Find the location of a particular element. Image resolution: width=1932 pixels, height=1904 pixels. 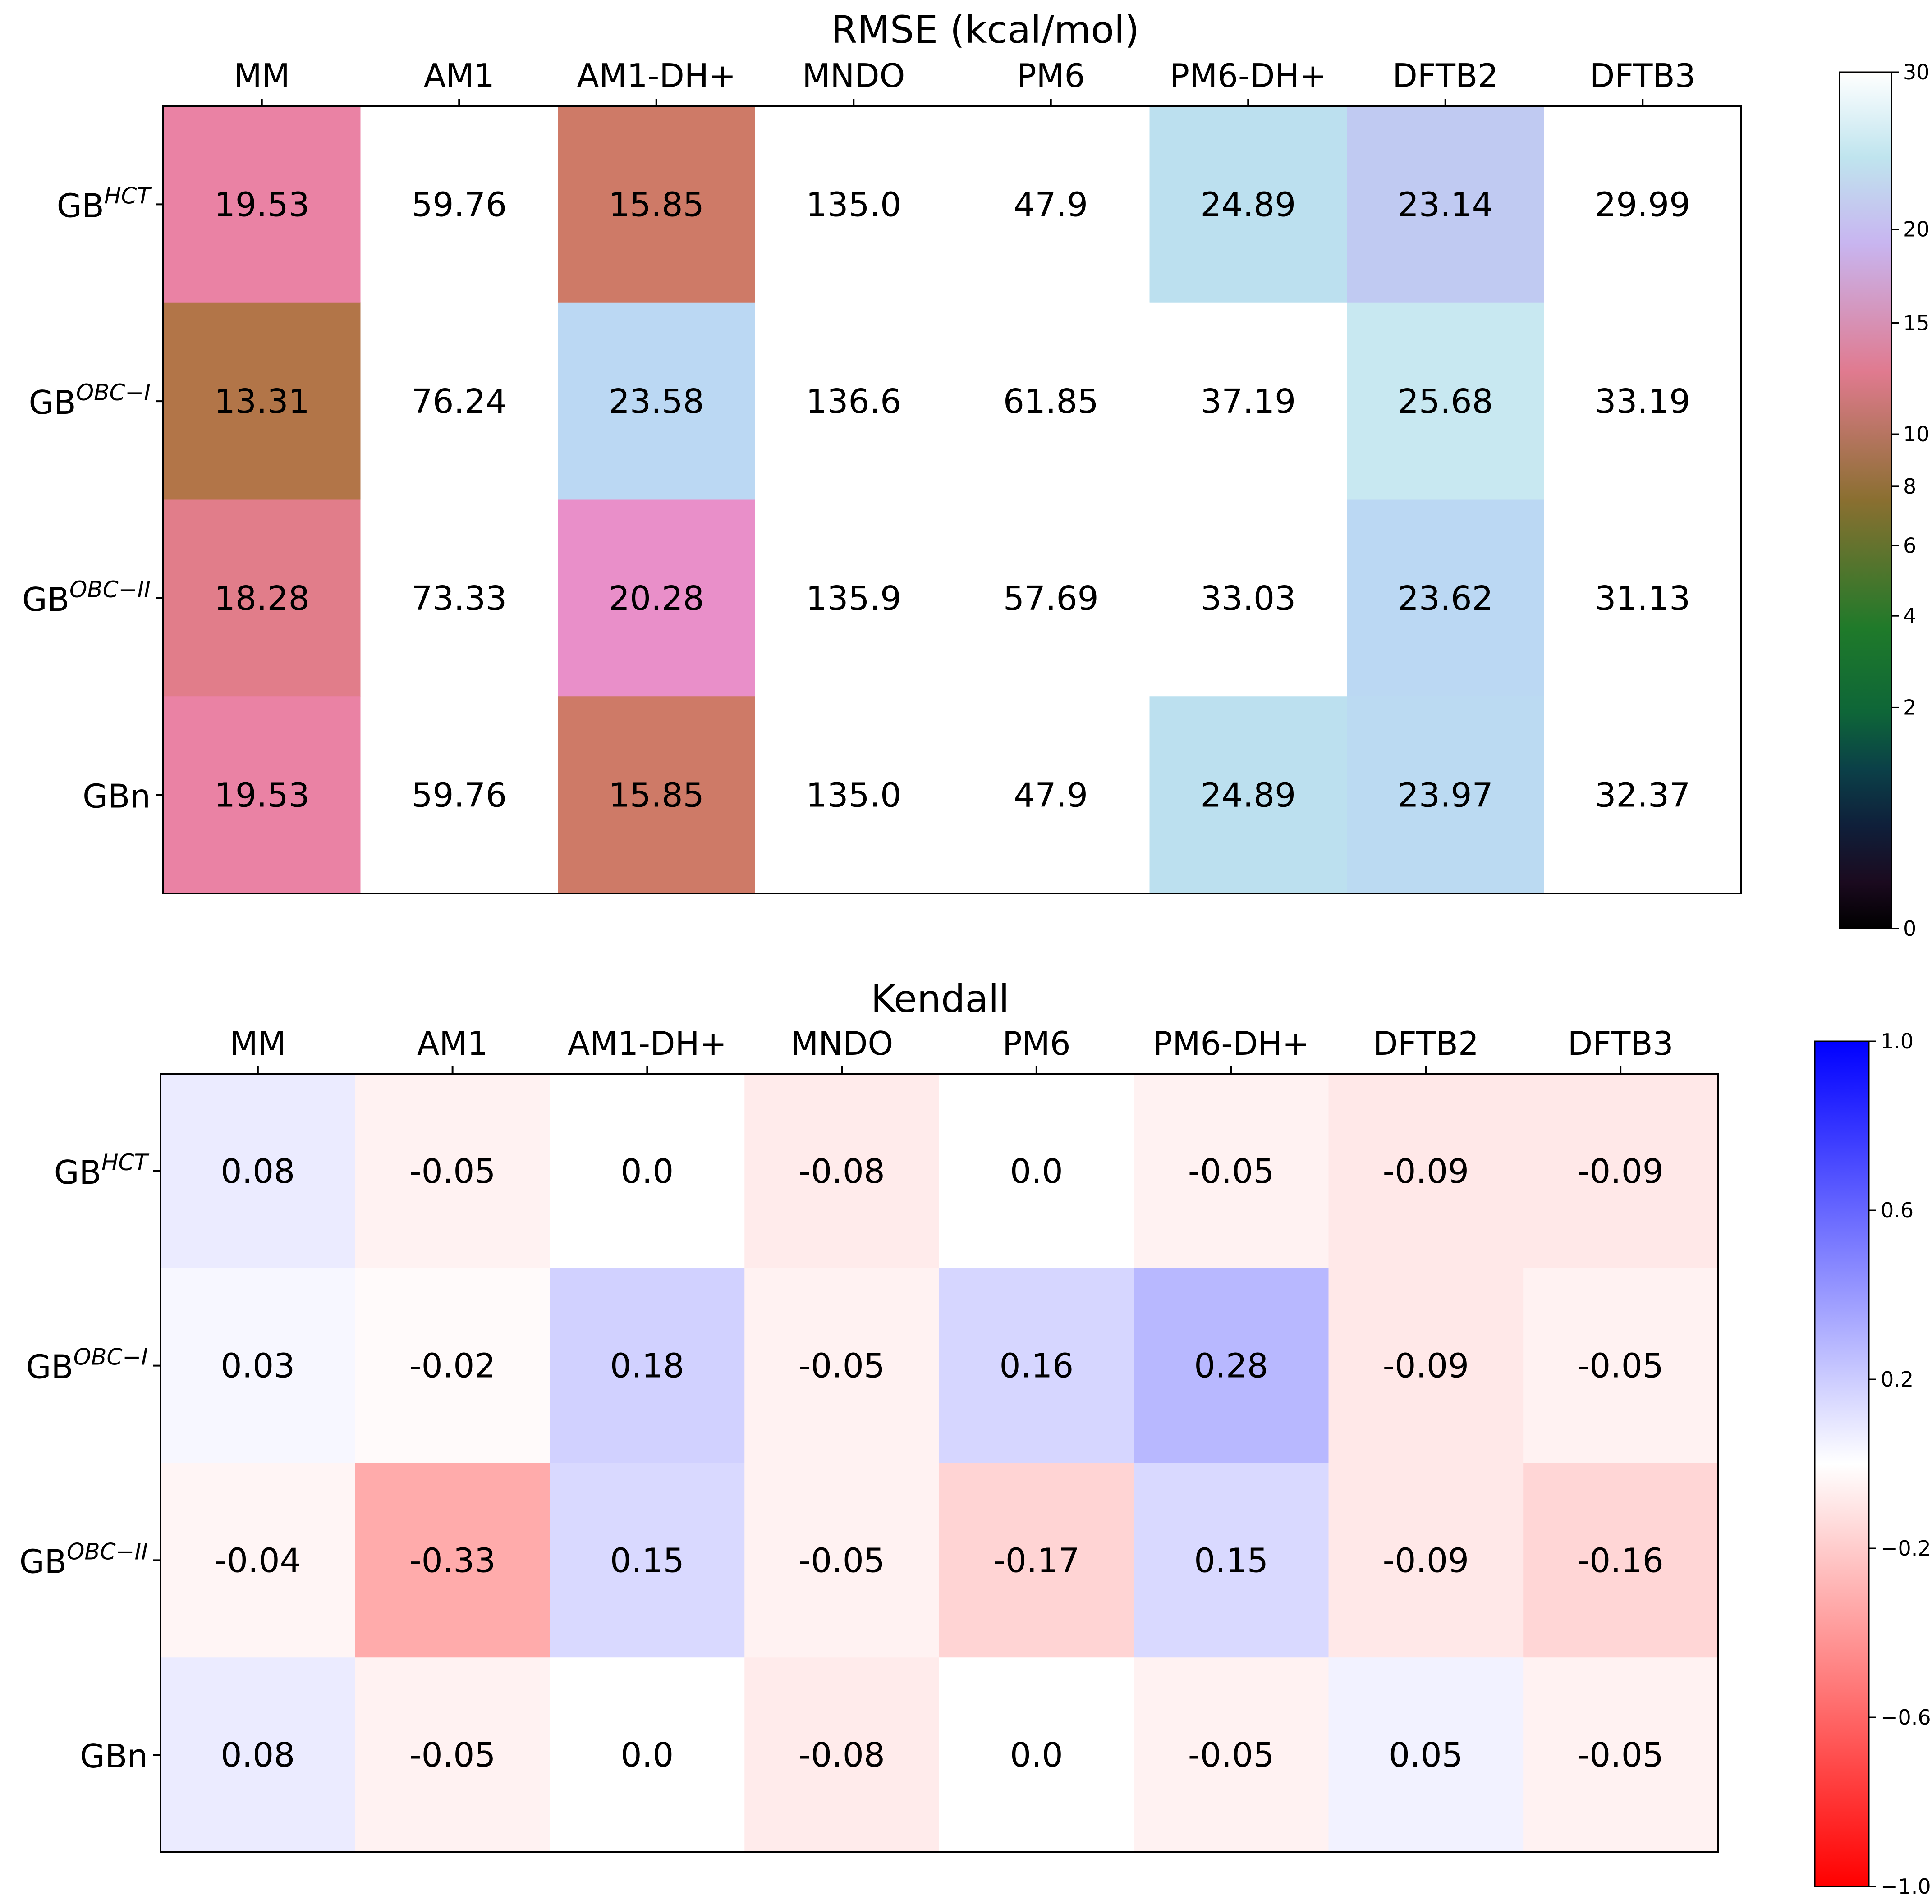

rmse-cell-value: 24.89 is located at coordinates (1248, 795).